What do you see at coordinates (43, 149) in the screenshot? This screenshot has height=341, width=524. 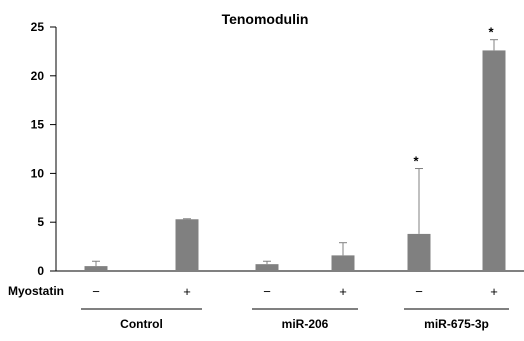 I see `y-ticks: 0 5 10 15 20 25` at bounding box center [43, 149].